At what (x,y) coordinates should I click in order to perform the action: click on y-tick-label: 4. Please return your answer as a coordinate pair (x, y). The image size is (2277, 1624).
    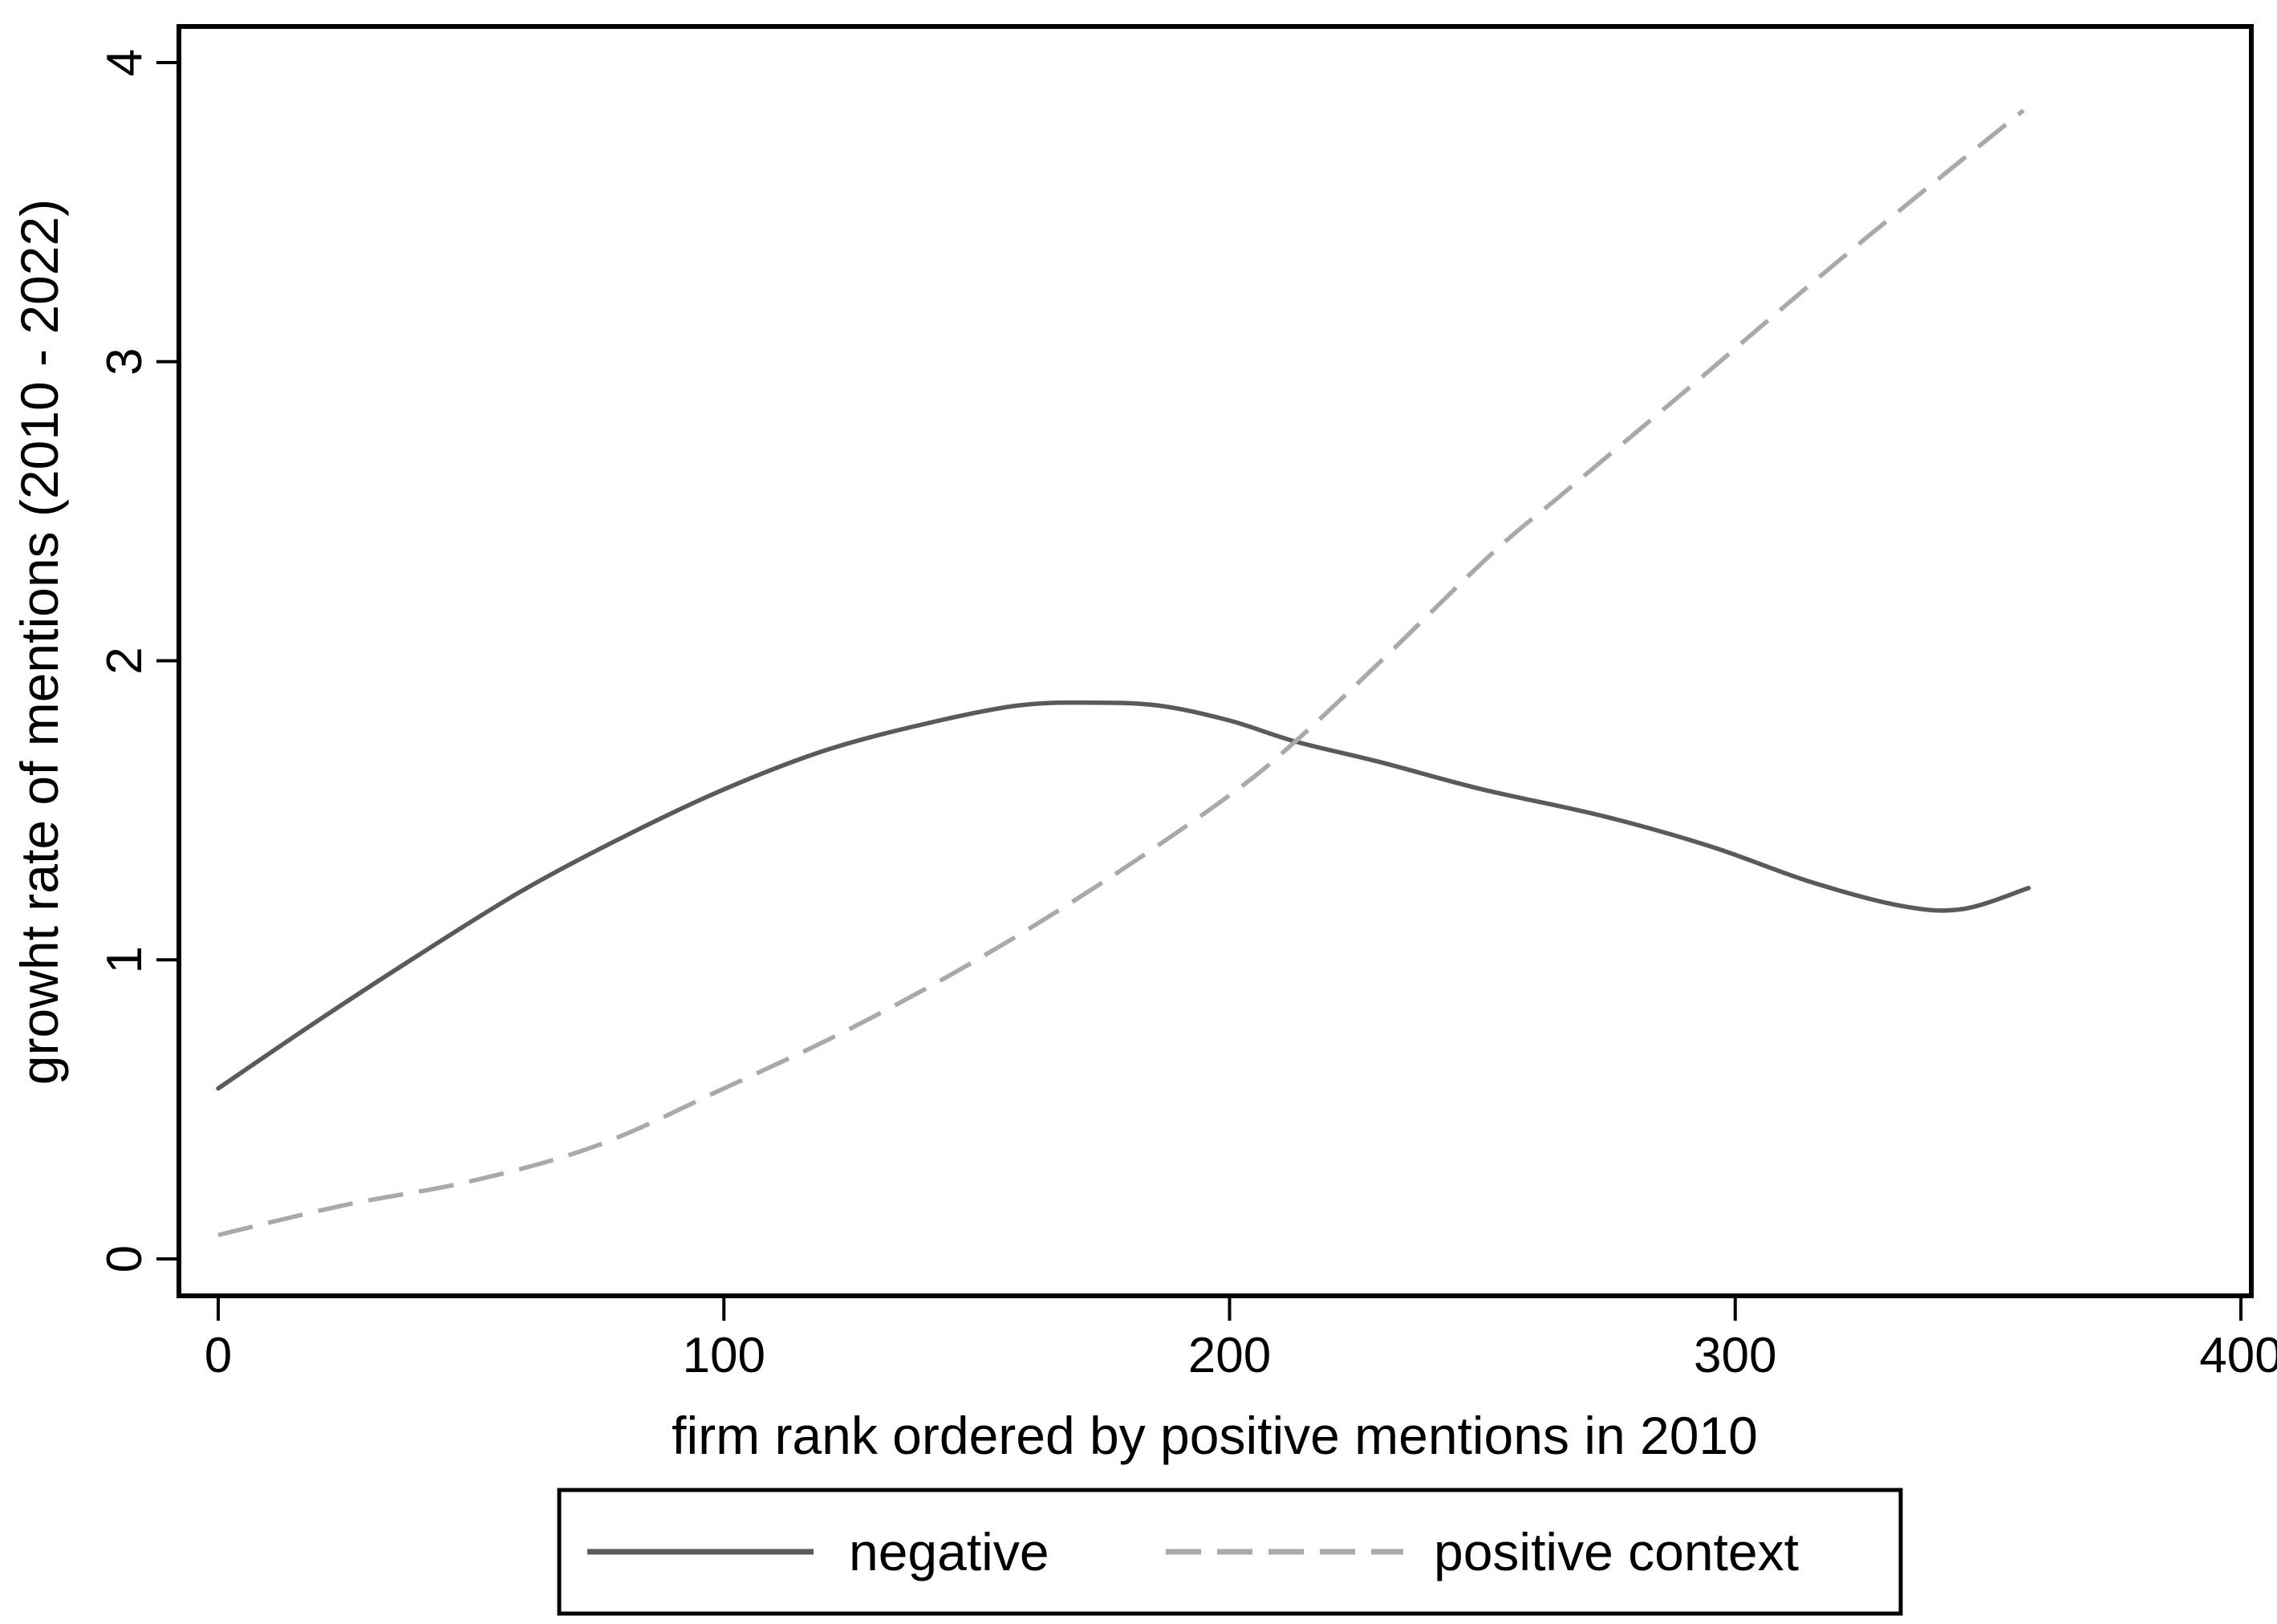
    Looking at the image, I should click on (124, 62).